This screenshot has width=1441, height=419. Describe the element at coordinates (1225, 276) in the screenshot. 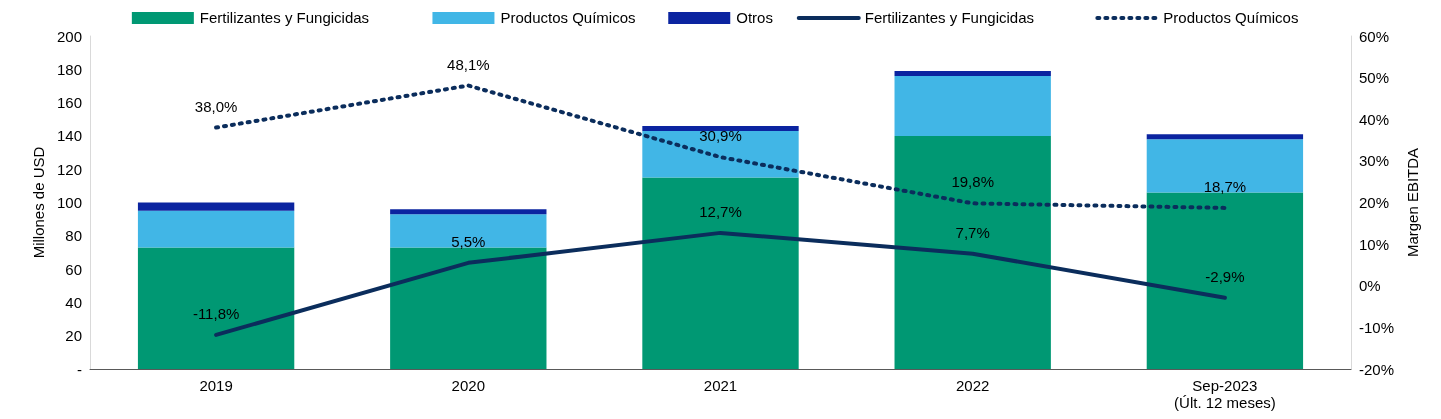

I see `data-label: -2,9%` at that location.